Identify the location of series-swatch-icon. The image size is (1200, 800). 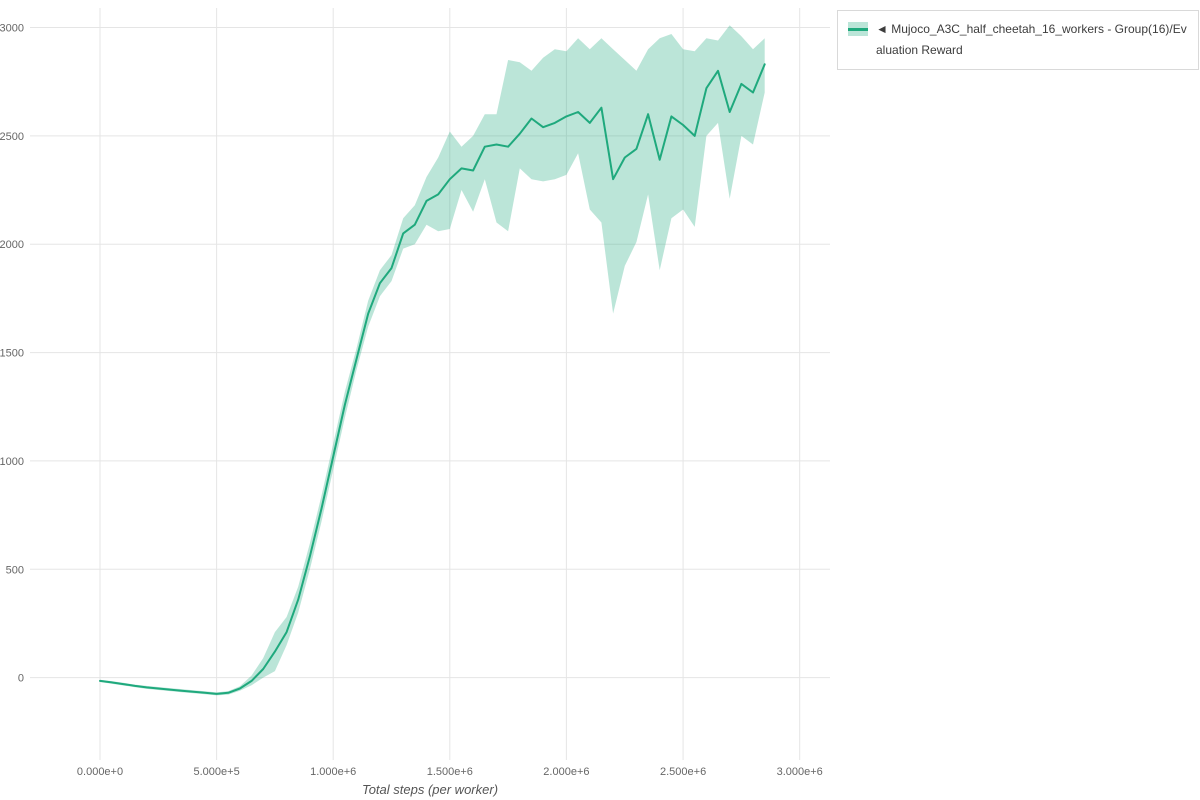
(858, 29).